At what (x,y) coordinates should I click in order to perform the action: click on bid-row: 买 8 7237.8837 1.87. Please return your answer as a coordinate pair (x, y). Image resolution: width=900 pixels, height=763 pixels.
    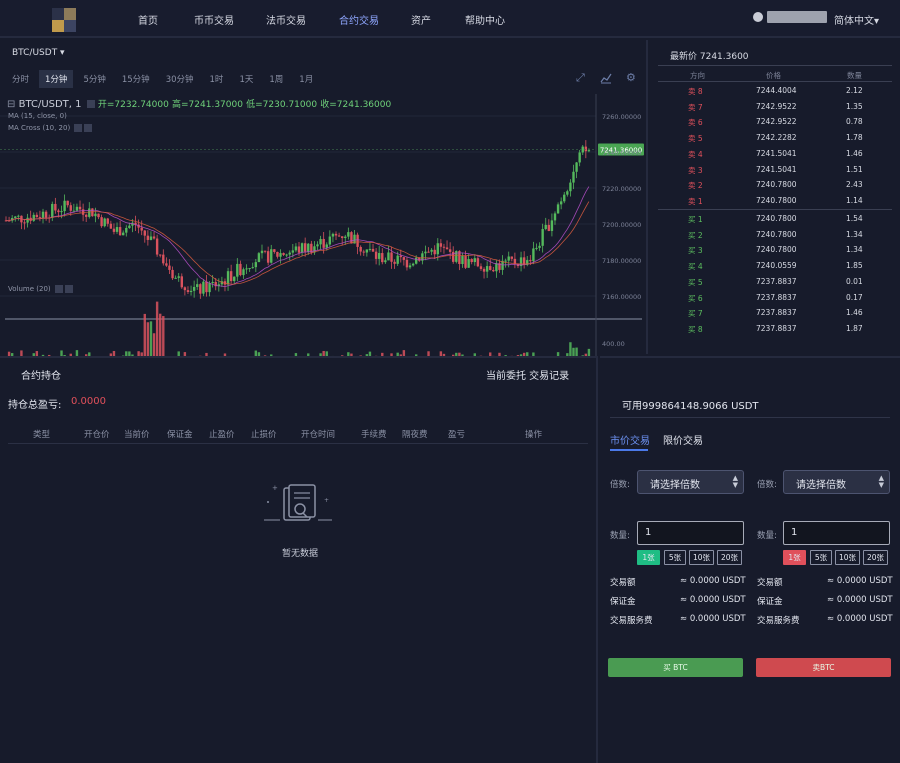
    Looking at the image, I should click on (775, 328).